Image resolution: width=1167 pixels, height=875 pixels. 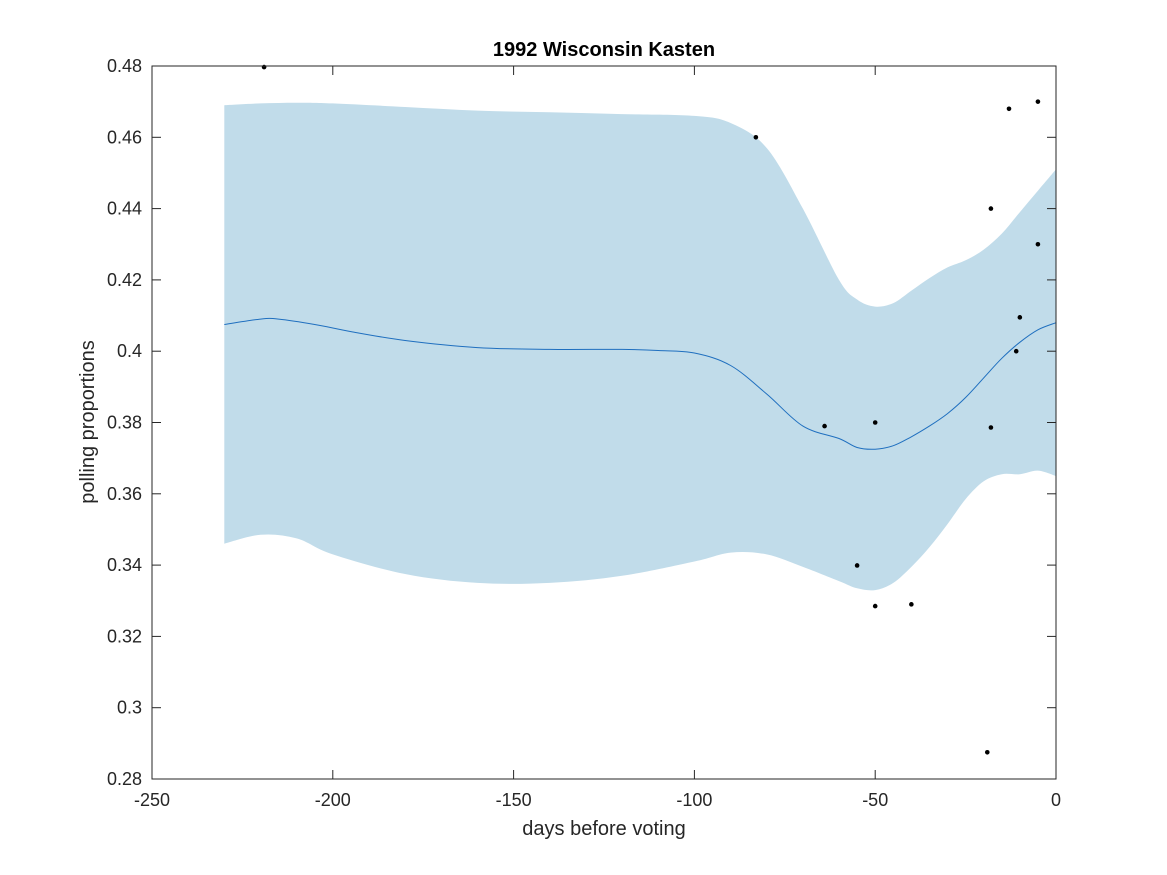 I want to click on mean-line-layer, so click(x=640, y=383).